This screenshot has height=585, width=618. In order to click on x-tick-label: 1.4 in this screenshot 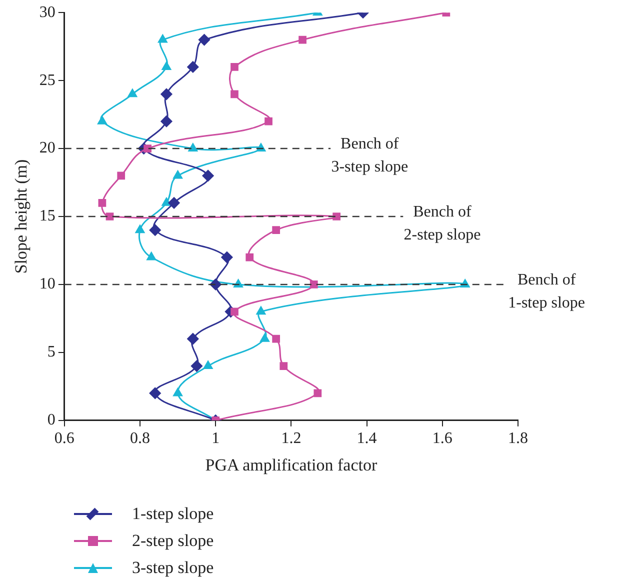, I will do `click(366, 439)`.